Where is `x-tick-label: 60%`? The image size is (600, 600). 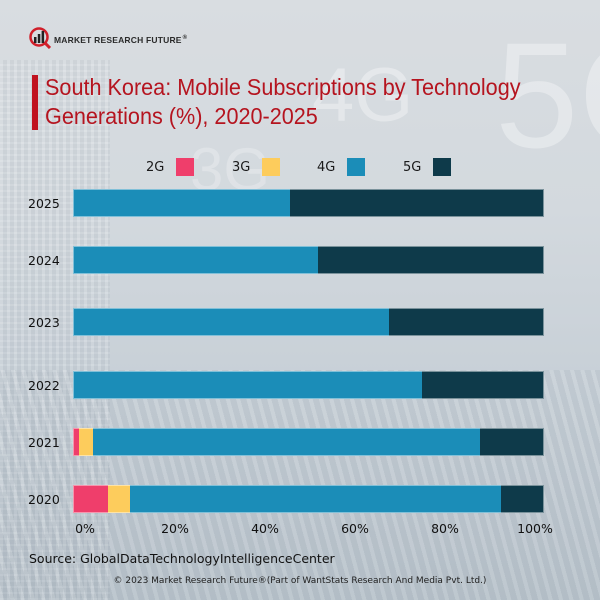
x-tick-label: 60% is located at coordinates (355, 528).